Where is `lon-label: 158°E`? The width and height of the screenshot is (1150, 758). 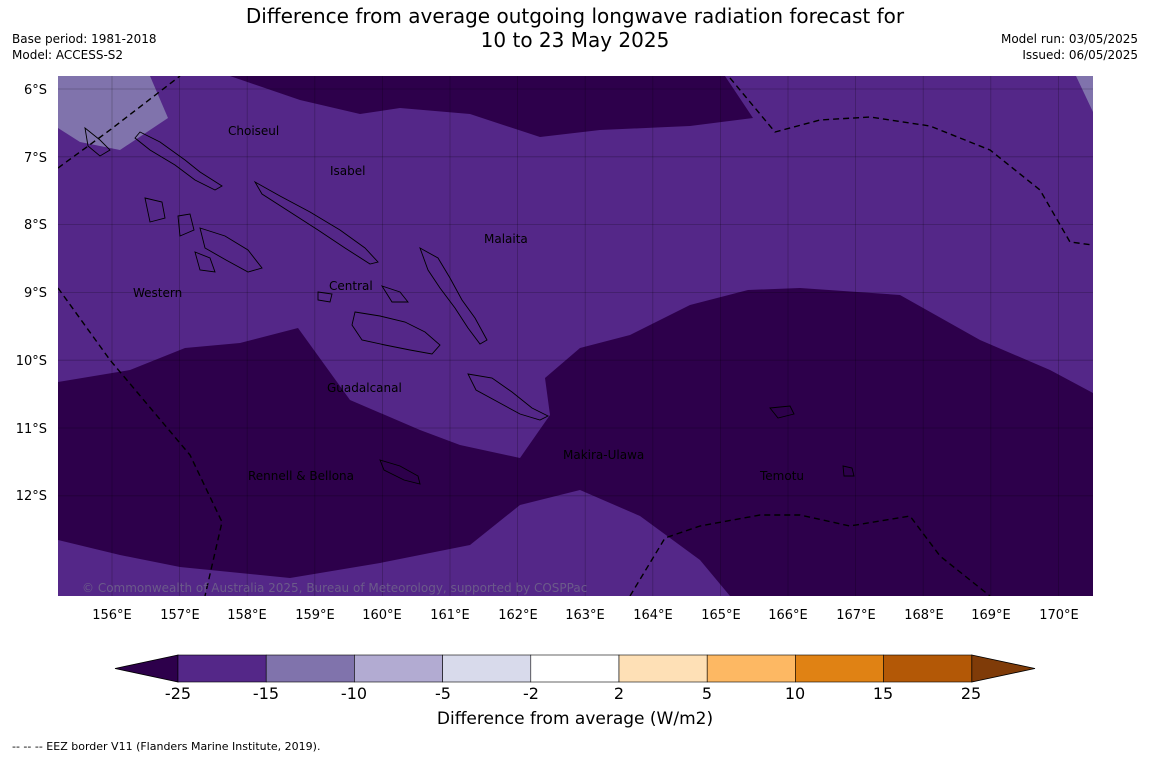
lon-label: 158°E is located at coordinates (247, 615).